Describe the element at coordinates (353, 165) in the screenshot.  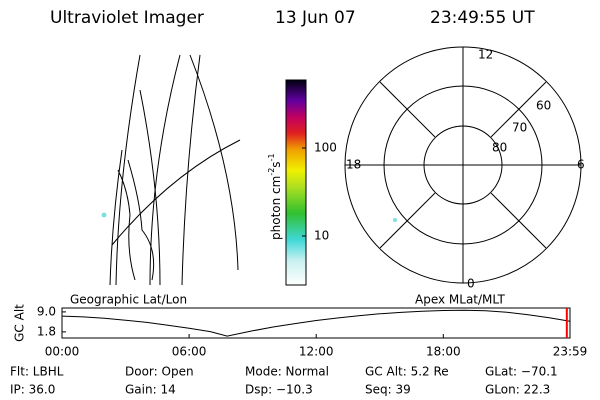
I see `hour-label: 18` at that location.